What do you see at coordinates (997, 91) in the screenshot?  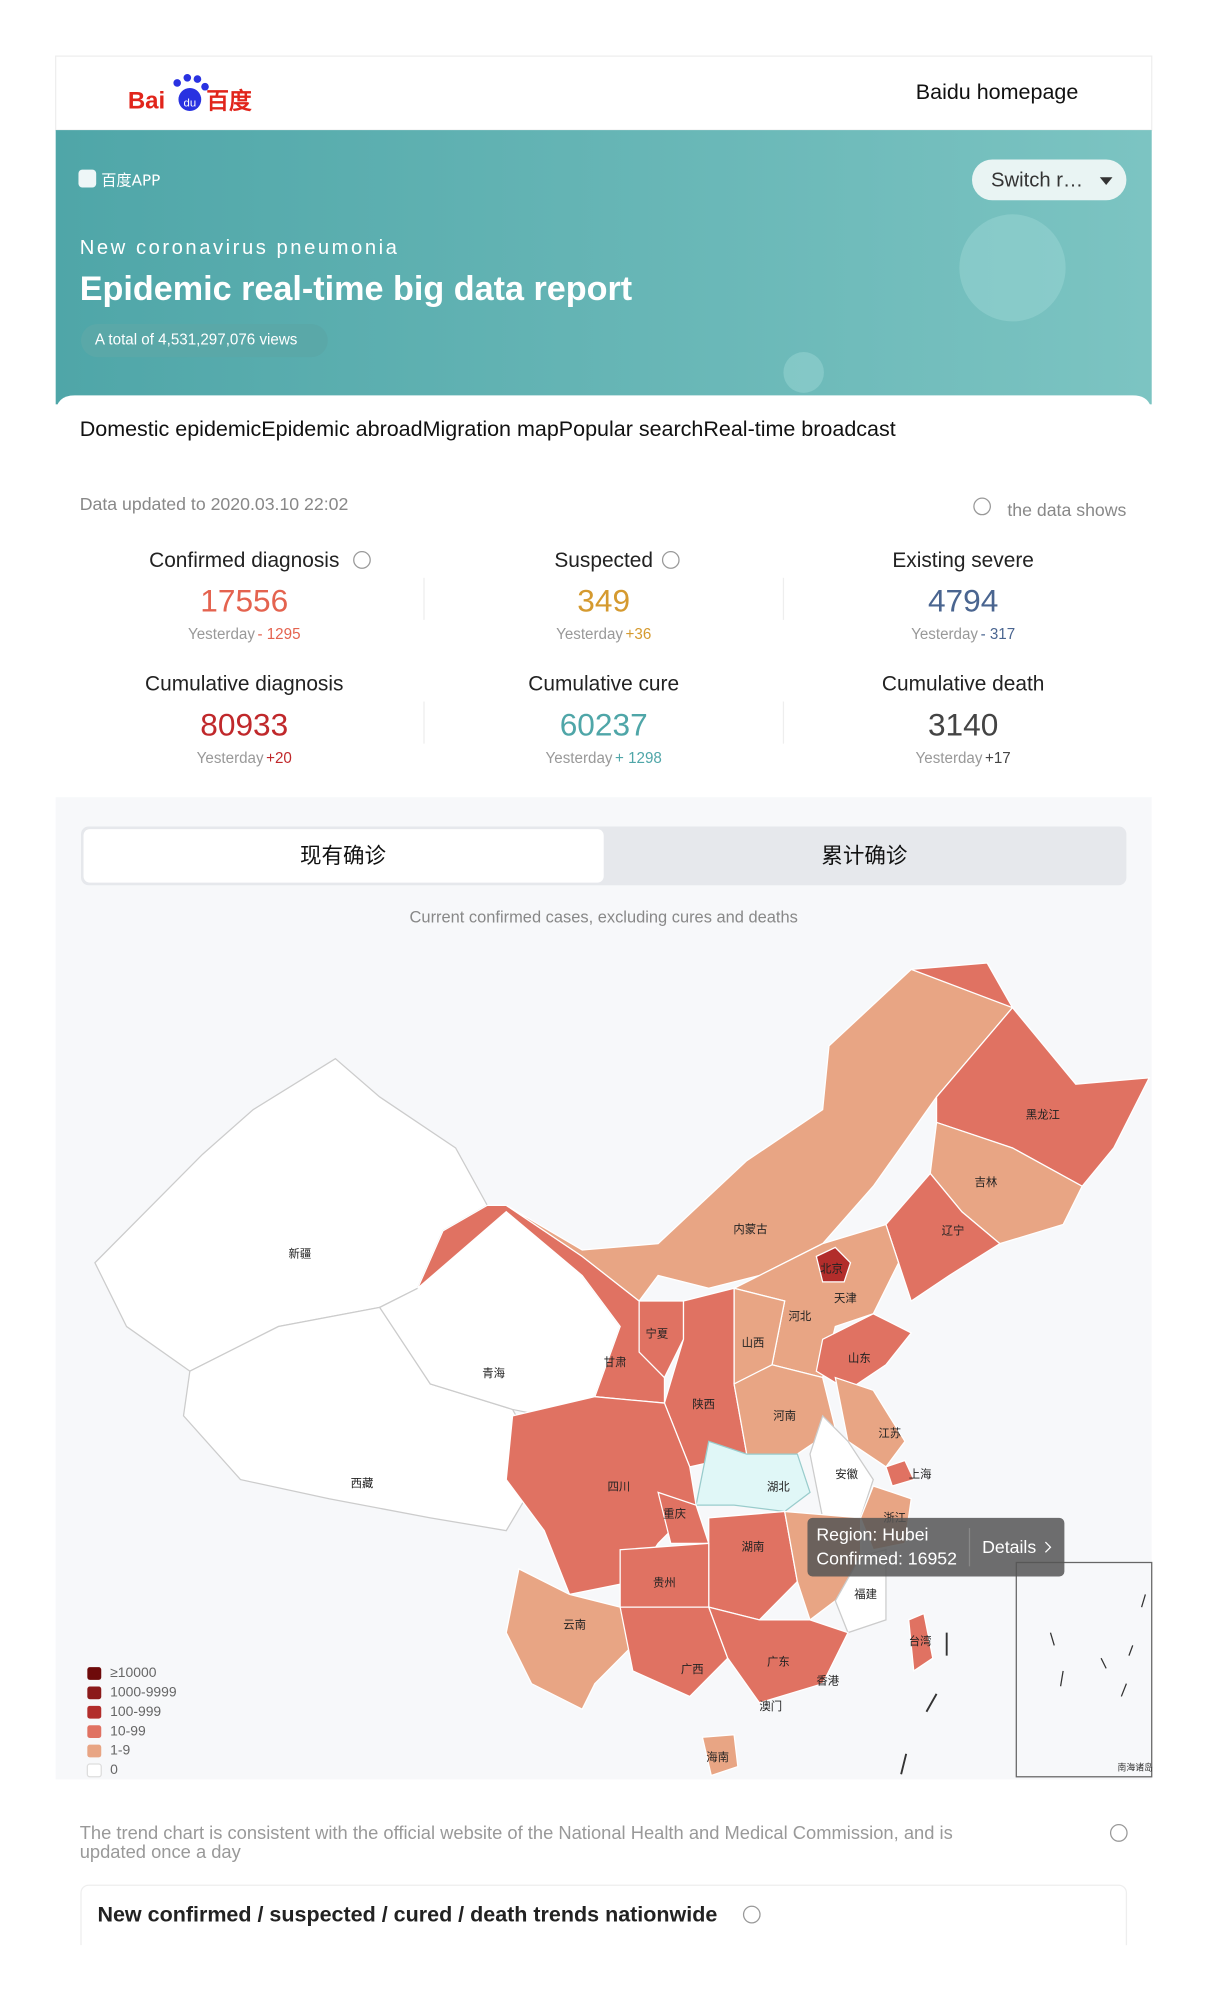 I see `homepage-link: Baidu homepage` at bounding box center [997, 91].